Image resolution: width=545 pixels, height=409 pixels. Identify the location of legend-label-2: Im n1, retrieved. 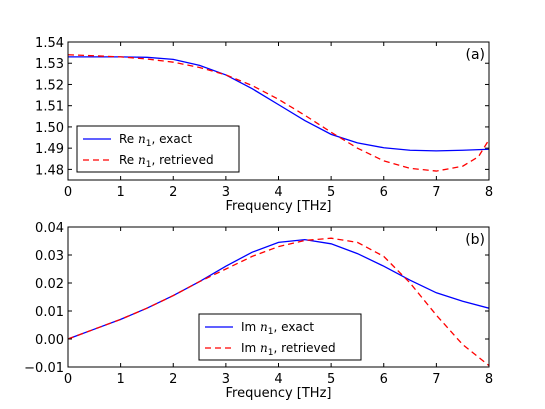
(288, 349).